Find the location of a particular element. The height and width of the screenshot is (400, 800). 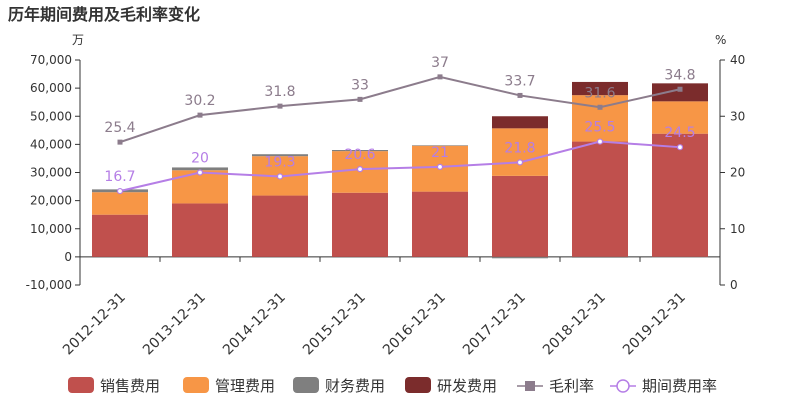

right-tick-label: 30 is located at coordinates (737, 116).